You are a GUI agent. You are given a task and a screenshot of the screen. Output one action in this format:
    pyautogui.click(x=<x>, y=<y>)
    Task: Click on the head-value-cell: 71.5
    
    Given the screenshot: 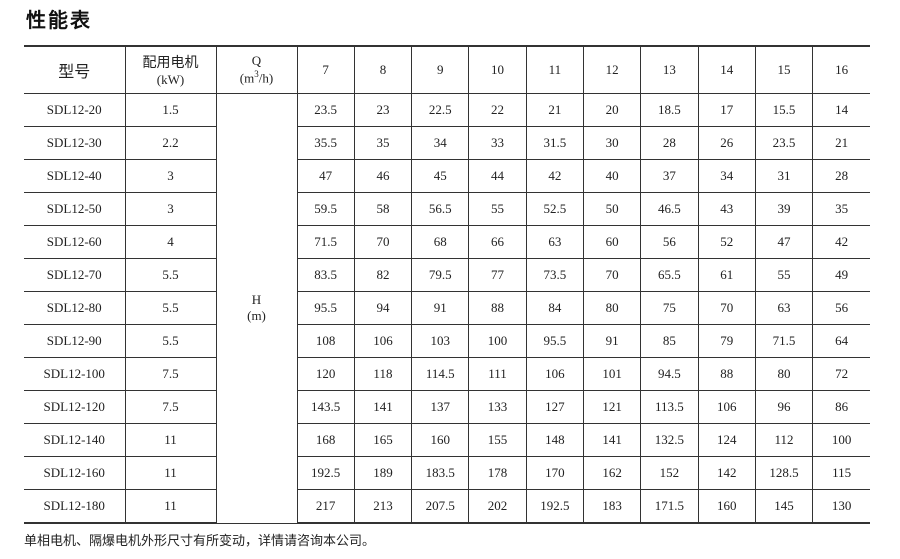 What is the action you would take?
    pyautogui.click(x=784, y=341)
    